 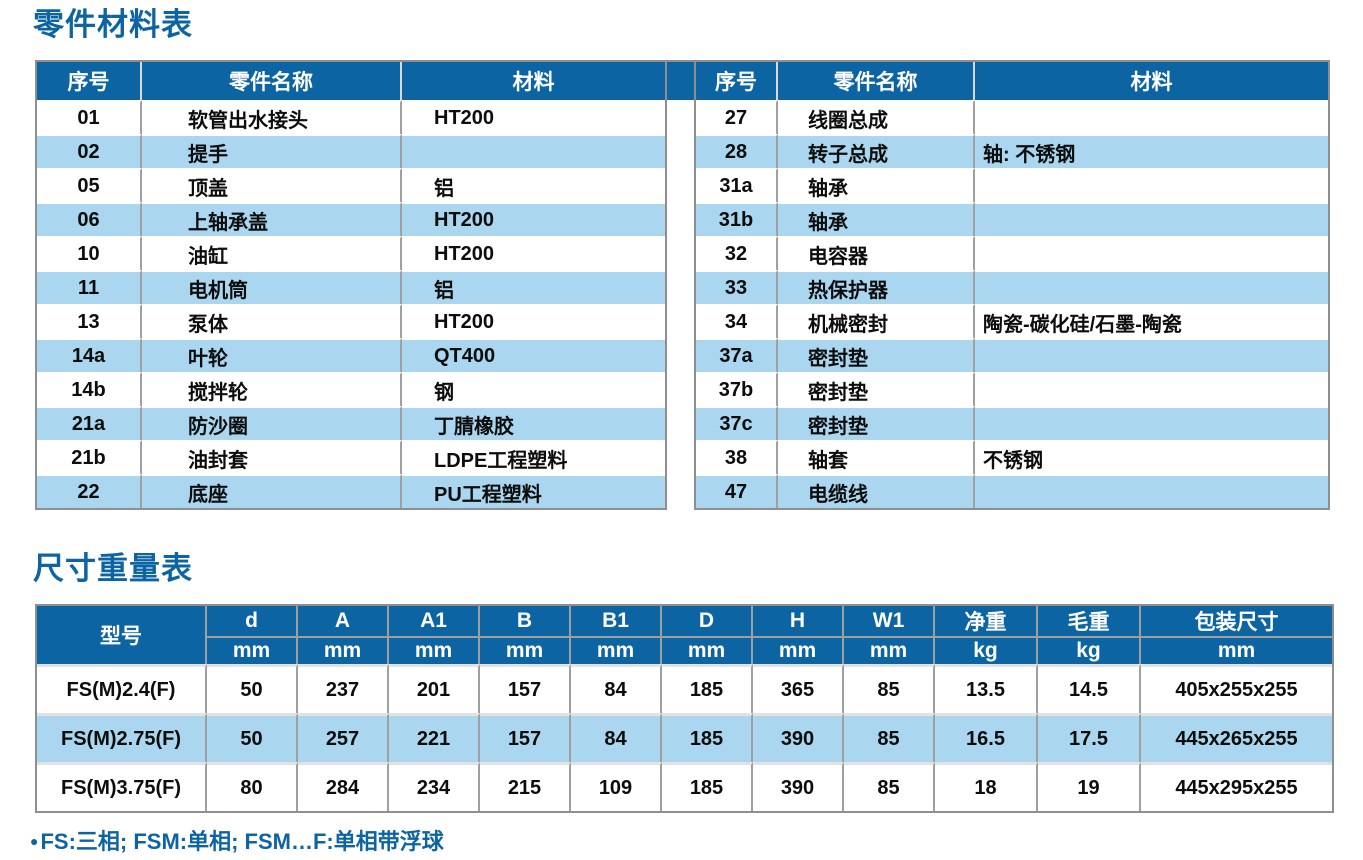 I want to click on spacer-header, so click(x=680, y=80).